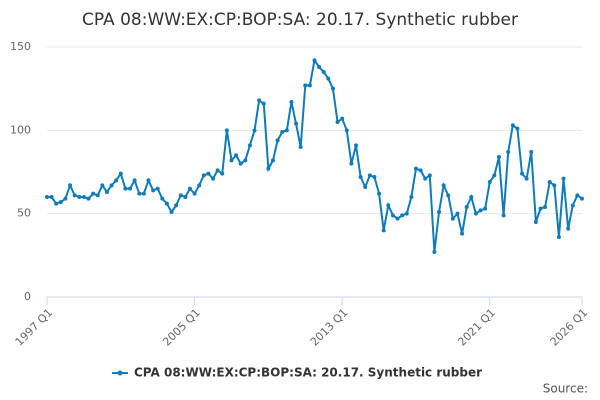 The image size is (600, 400). What do you see at coordinates (569, 327) in the screenshot?
I see `x-tick-label: 2026 Q1` at bounding box center [569, 327].